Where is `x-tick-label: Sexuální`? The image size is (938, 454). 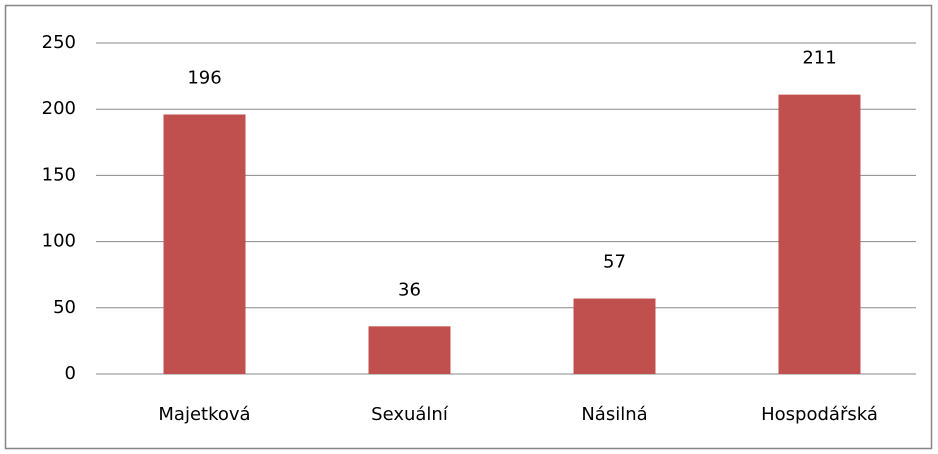
x-tick-label: Sexuální is located at coordinates (410, 414).